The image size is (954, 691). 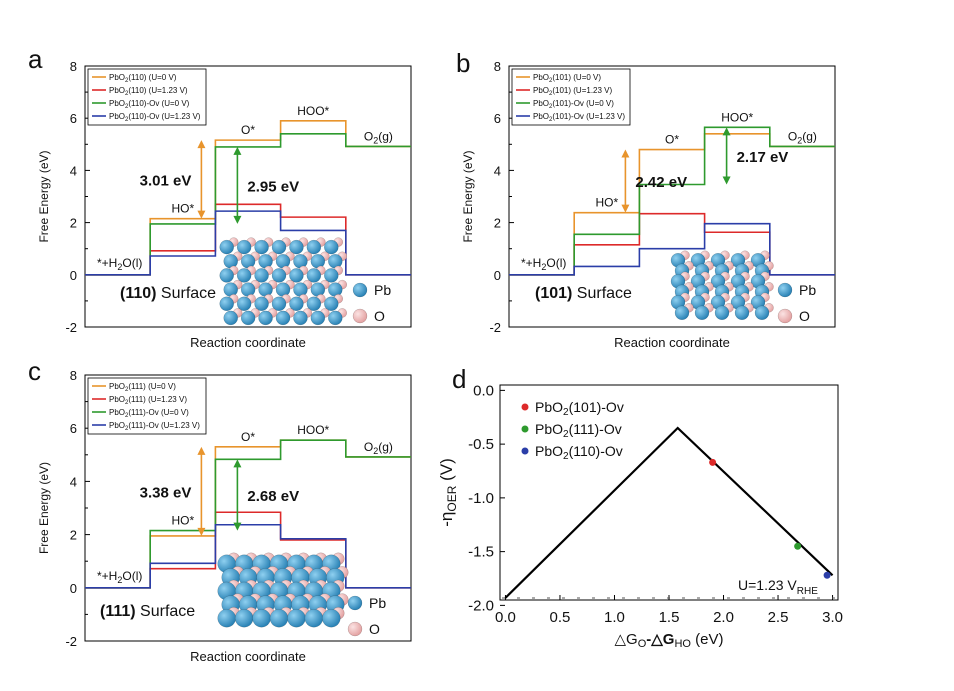 What do you see at coordinates (73, 223) in the screenshot?
I see `panel-a-ytick-label: 2` at bounding box center [73, 223].